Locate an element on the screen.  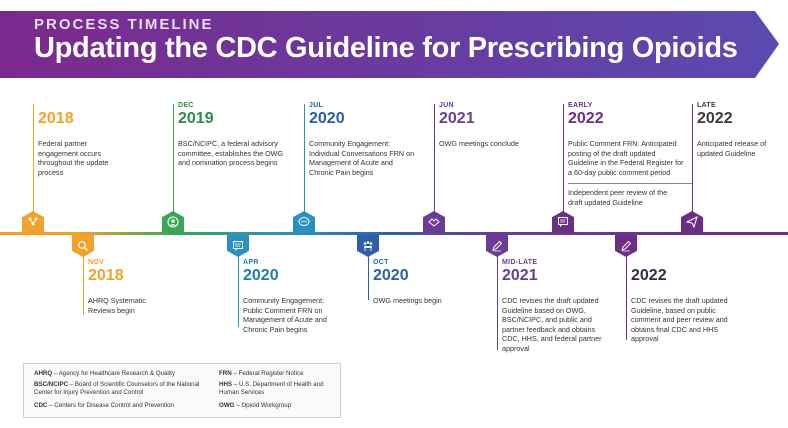
legend-abbr: HHS is located at coordinates (226, 384).